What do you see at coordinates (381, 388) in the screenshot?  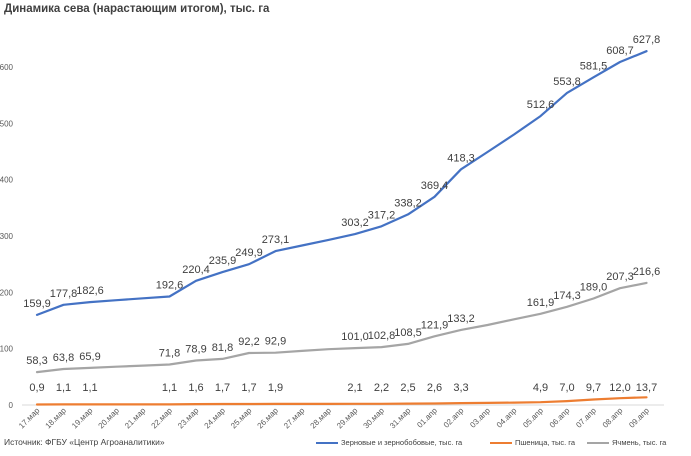 I see `data-label-wheat: 2,2` at bounding box center [381, 388].